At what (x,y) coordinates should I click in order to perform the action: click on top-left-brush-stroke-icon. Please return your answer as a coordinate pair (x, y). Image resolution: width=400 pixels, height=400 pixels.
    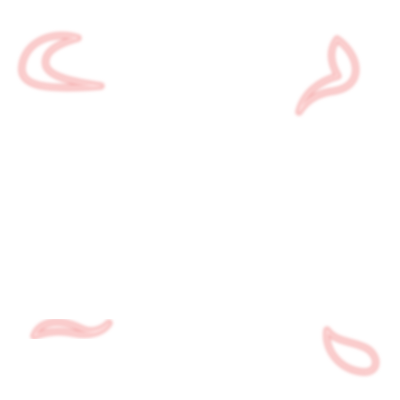
    Looking at the image, I should click on (61, 62).